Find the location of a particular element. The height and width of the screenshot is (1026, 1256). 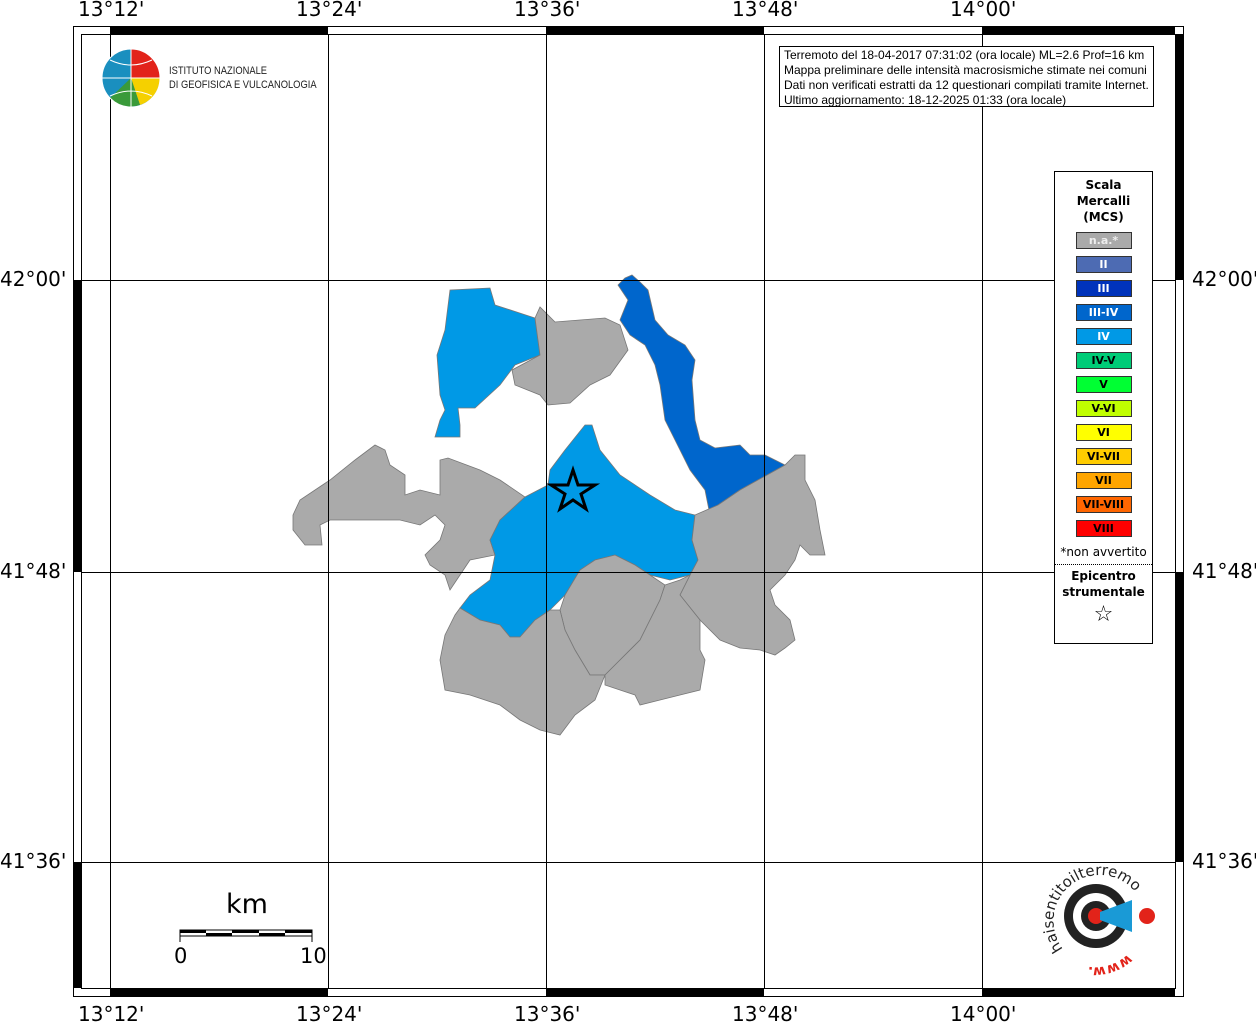

legend-swatch: V is located at coordinates (1103, 384).